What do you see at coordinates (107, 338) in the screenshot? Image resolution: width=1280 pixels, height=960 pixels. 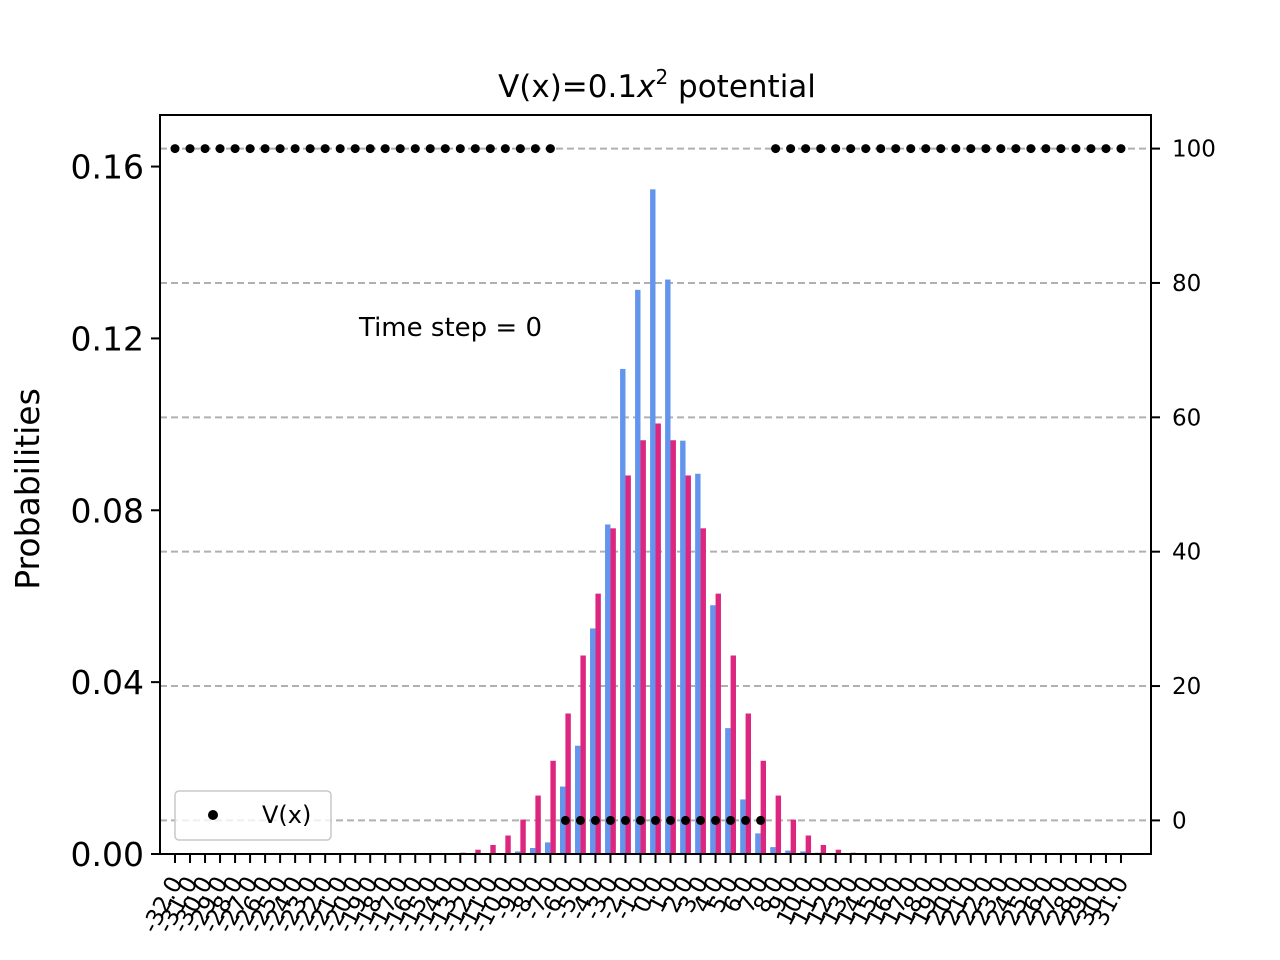 I see `left-y-tick-label: 0.12` at bounding box center [107, 338].